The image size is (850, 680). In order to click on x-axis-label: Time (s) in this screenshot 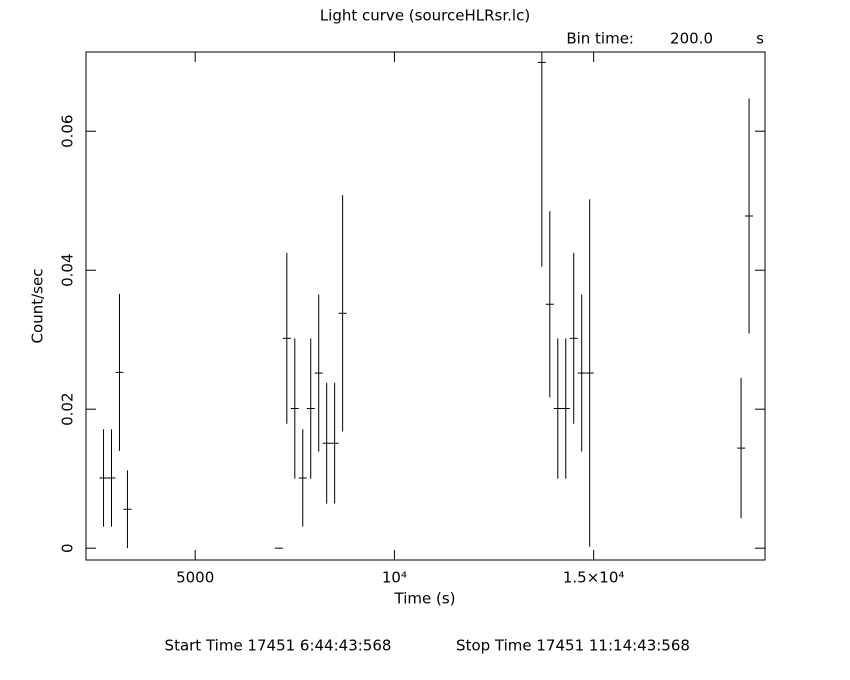, I will do `click(425, 599)`.